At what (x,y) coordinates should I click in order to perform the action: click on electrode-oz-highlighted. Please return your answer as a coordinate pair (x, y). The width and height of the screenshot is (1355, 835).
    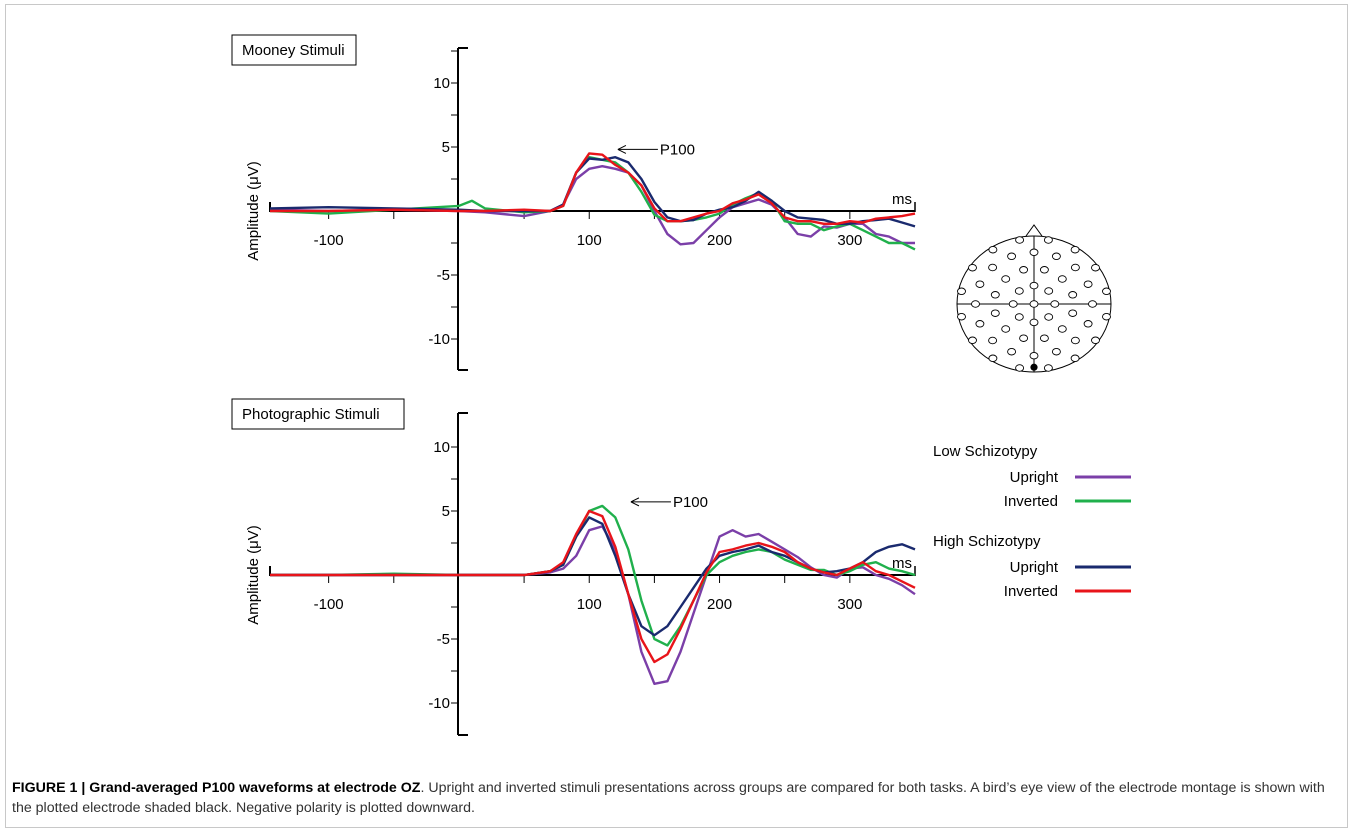
    Looking at the image, I should click on (1034, 367).